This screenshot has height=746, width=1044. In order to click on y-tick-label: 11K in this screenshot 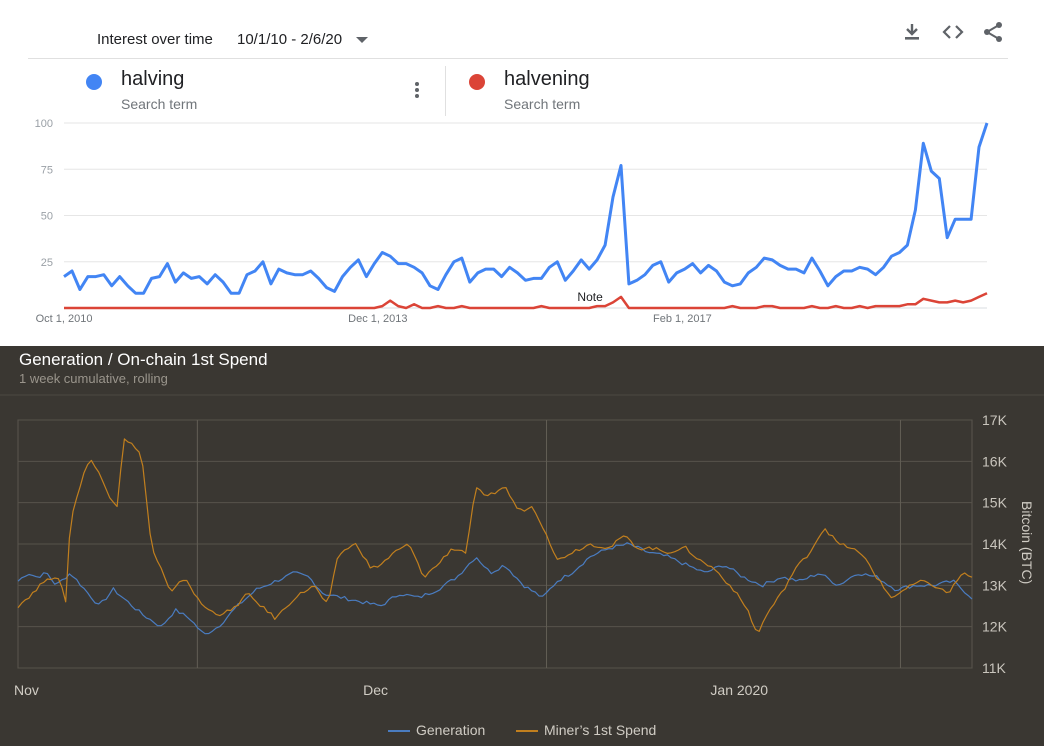, I will do `click(994, 668)`.